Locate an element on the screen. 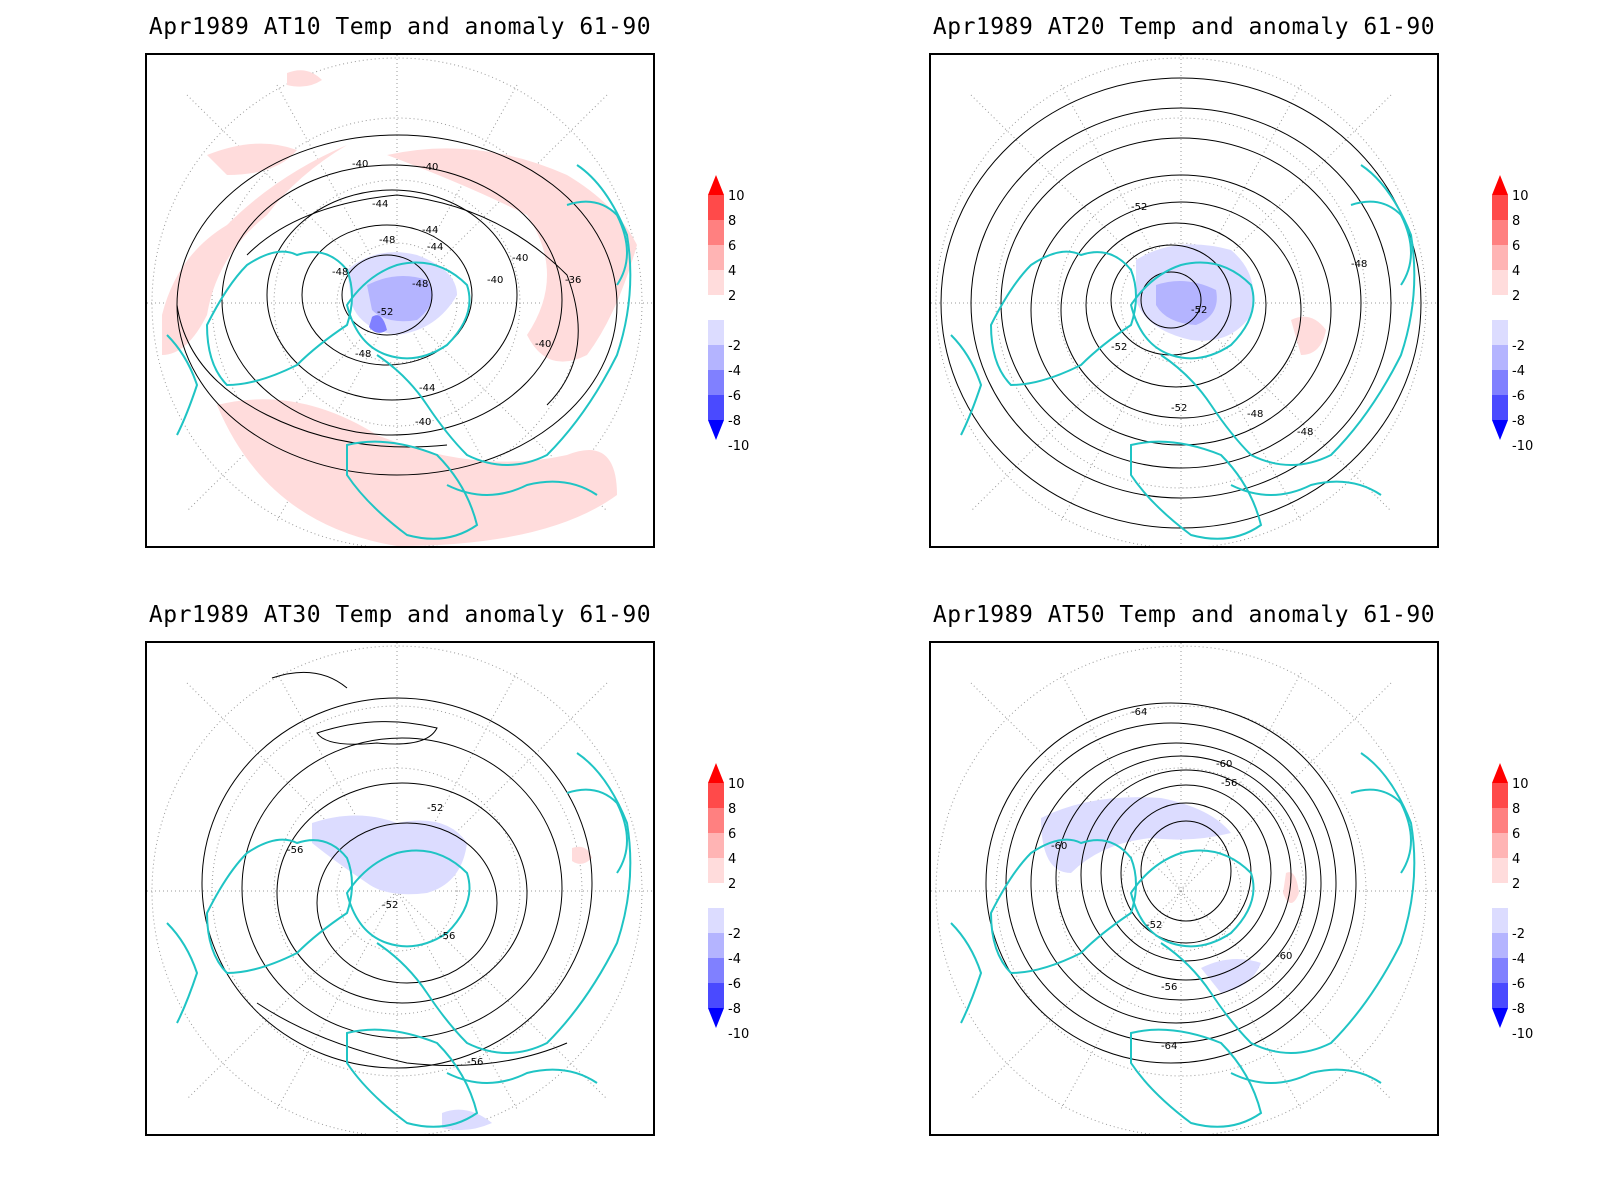 The width and height of the screenshot is (1600, 1200). graticule is located at coordinates (1184, 888).